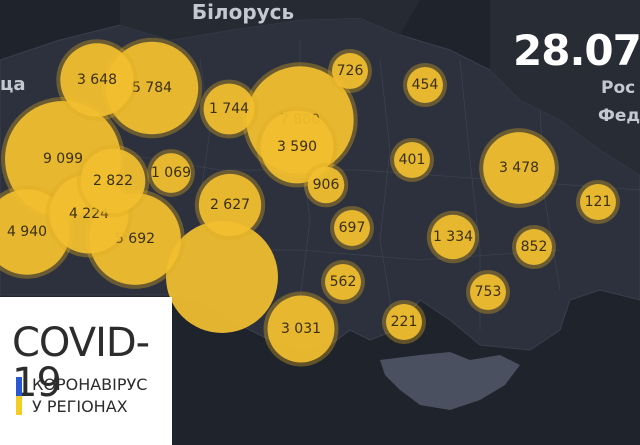  I want to click on region-bubble-poltava: 401, so click(412, 160).